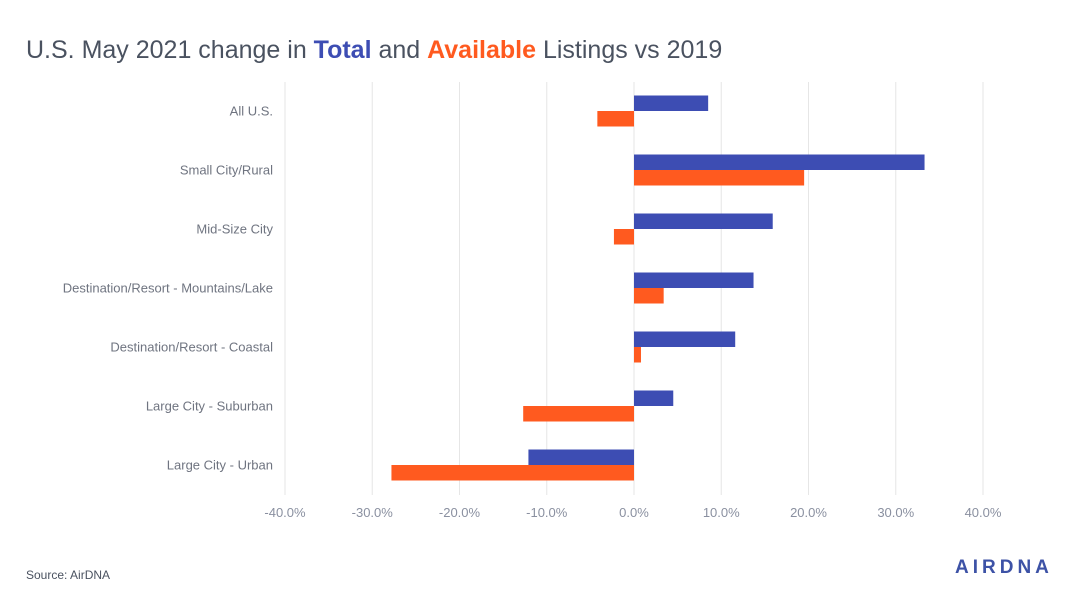 This screenshot has height=591, width=1080. Describe the element at coordinates (226, 170) in the screenshot. I see `category-label: Small City/Rural` at that location.